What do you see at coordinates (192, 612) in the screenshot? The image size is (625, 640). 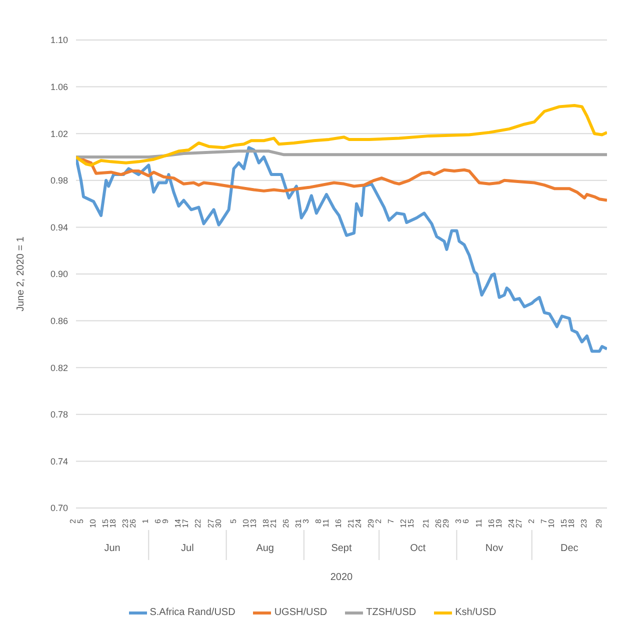 I see `legend-label: S.Africa Rand/USD` at bounding box center [192, 612].